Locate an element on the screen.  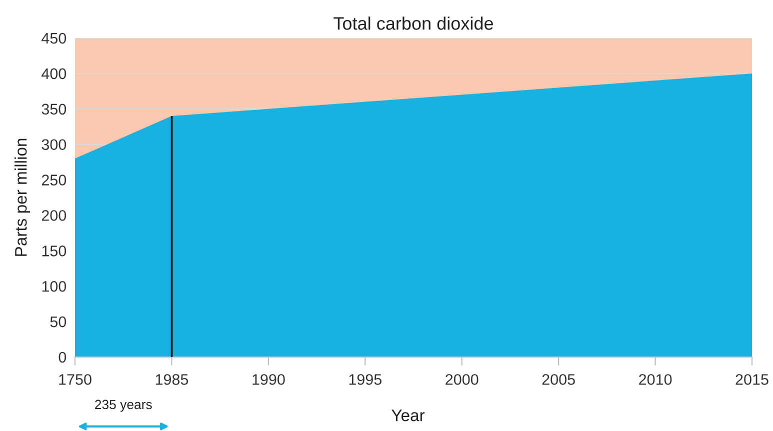
y-tick-label: 200 is located at coordinates (54, 215).